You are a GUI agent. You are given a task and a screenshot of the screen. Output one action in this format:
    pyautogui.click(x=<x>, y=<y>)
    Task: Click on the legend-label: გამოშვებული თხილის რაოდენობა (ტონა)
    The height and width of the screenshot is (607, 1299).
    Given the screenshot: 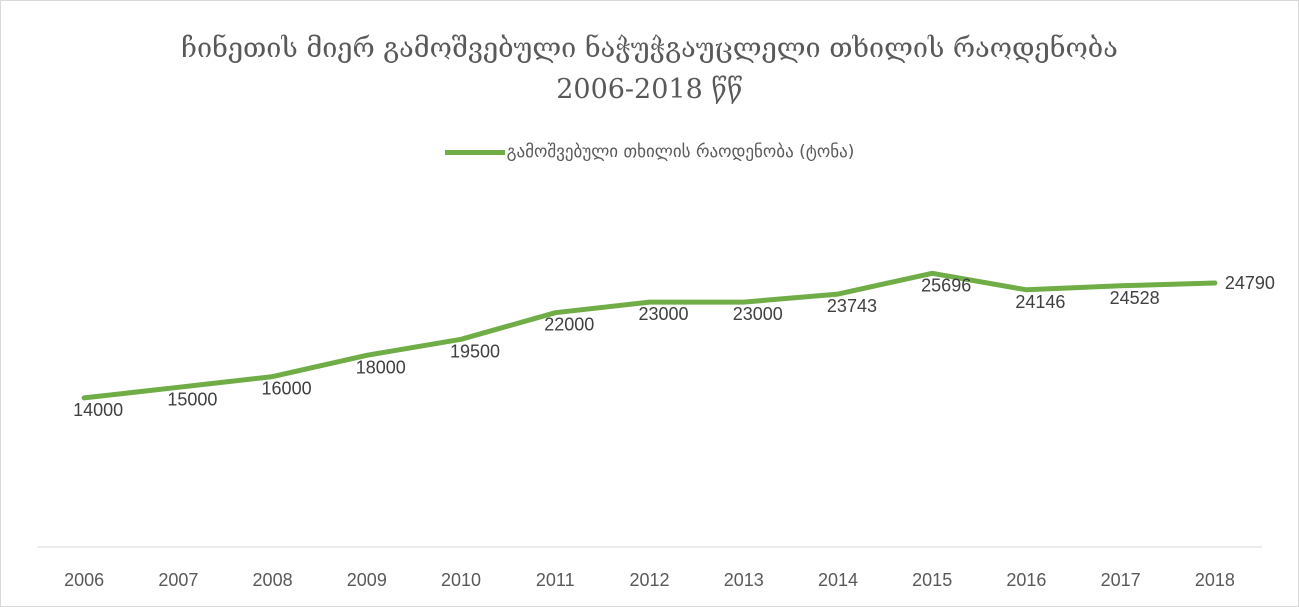 What is the action you would take?
    pyautogui.click(x=680, y=152)
    